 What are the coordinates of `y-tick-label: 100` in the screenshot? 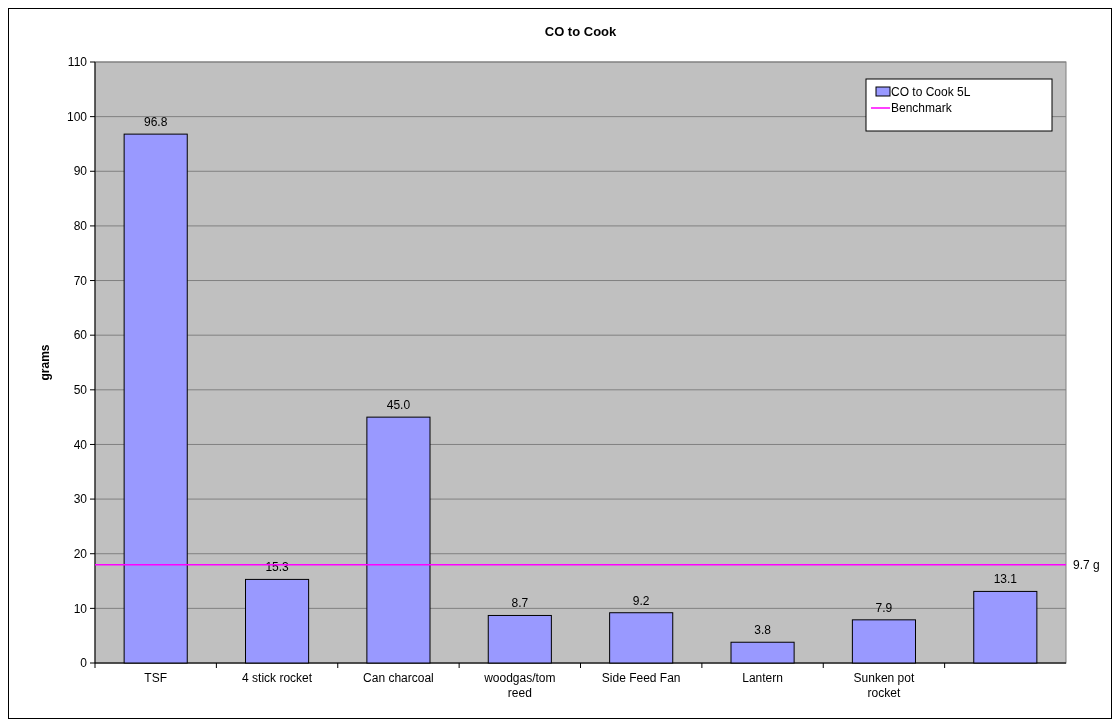 It's located at (77, 116).